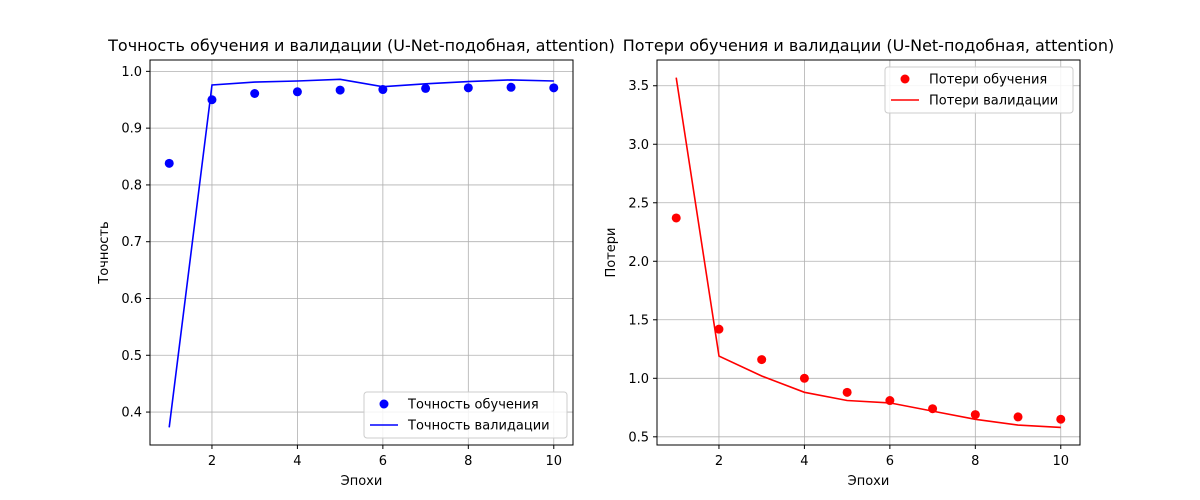 The height and width of the screenshot is (500, 1200). Describe the element at coordinates (131, 299) in the screenshot. I see `y-tick-label: 0.6` at that location.